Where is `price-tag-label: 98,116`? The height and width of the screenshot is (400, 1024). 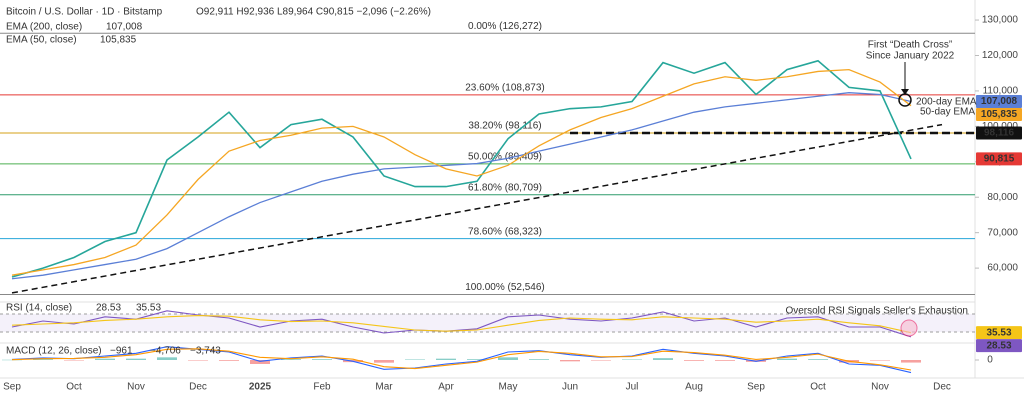
price-tag-label: 98,116 is located at coordinates (999, 133).